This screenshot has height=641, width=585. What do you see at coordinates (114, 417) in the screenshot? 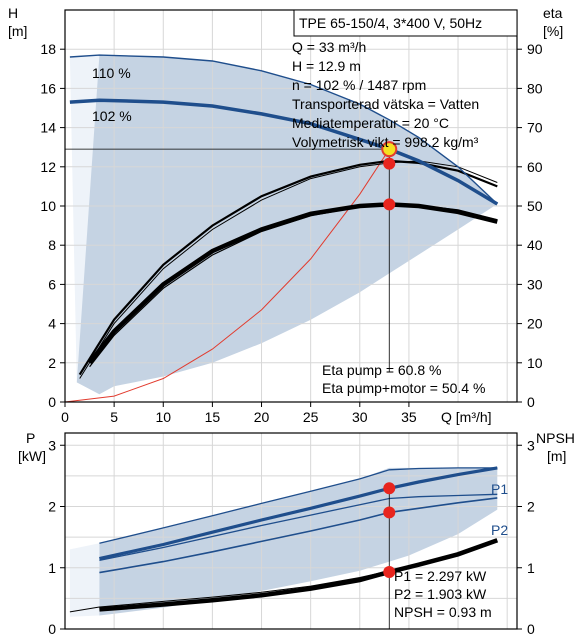
I see `x-tick-label: 5` at bounding box center [114, 417].